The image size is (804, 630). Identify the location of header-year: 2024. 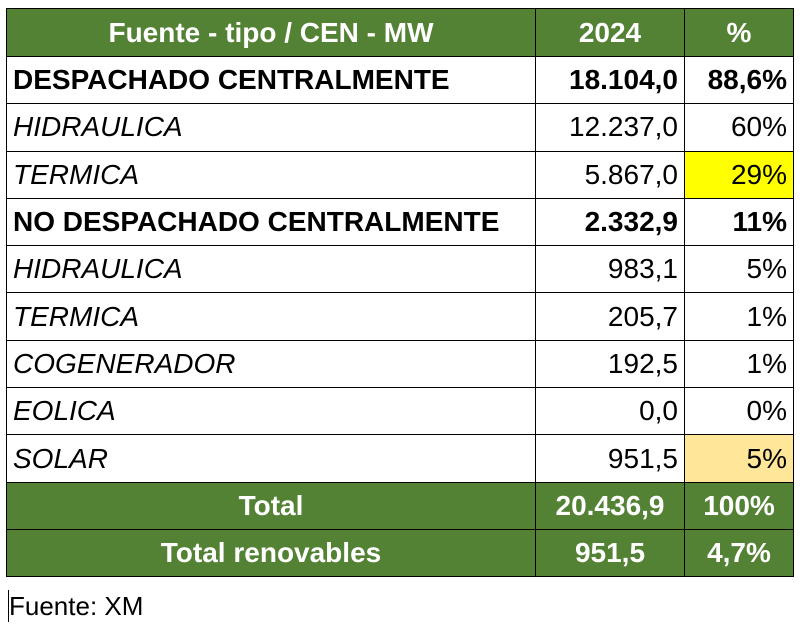
(610, 32).